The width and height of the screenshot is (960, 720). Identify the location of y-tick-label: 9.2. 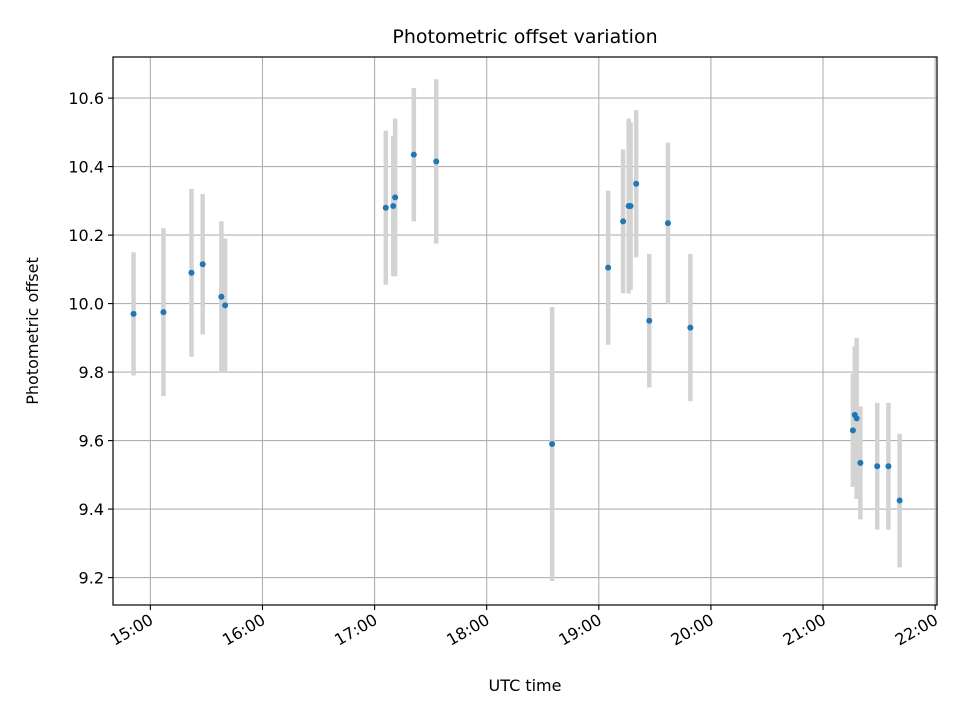
(91, 578).